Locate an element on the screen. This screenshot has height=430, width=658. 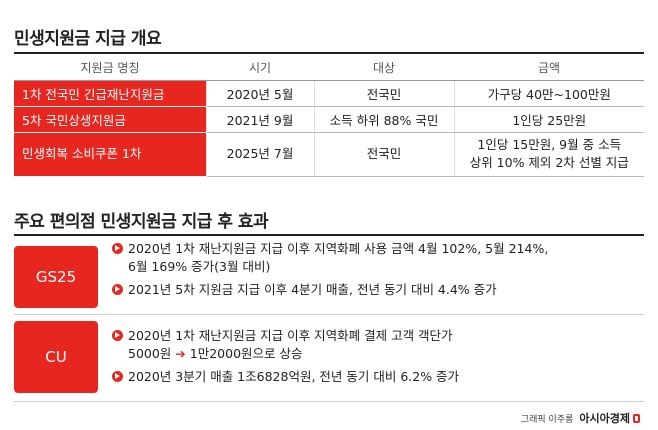
overview-title-rule is located at coordinates (329, 53).